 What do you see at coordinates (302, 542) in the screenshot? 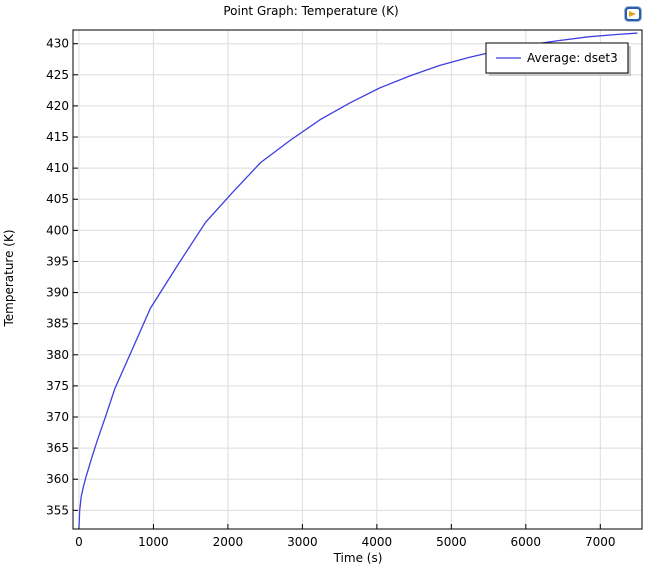
I see `x-tick-label: 3000` at bounding box center [302, 542].